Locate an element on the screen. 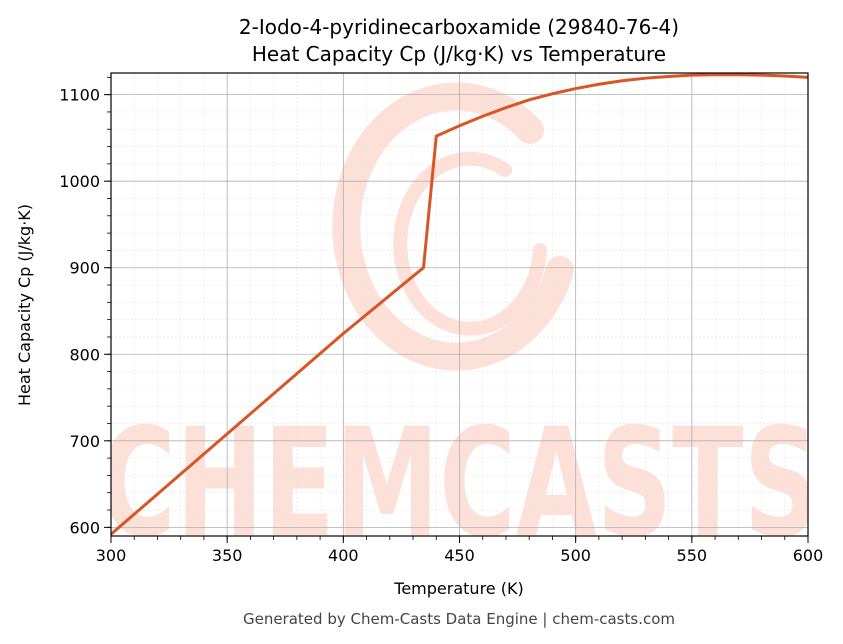  y-tick-label: 900 is located at coordinates (84, 268).